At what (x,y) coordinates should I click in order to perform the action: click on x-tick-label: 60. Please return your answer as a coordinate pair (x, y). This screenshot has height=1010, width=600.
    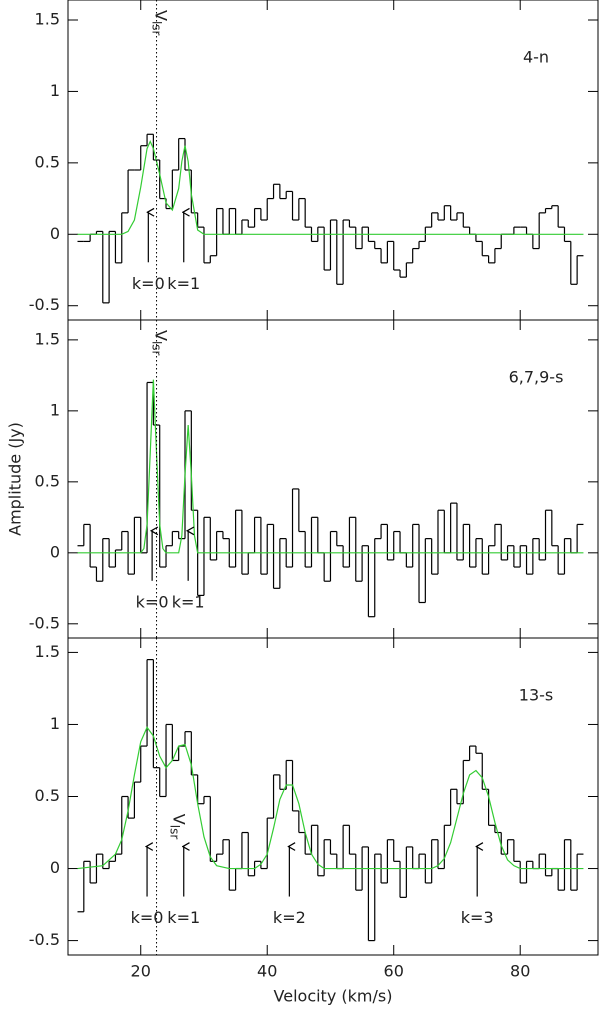
    Looking at the image, I should click on (394, 971).